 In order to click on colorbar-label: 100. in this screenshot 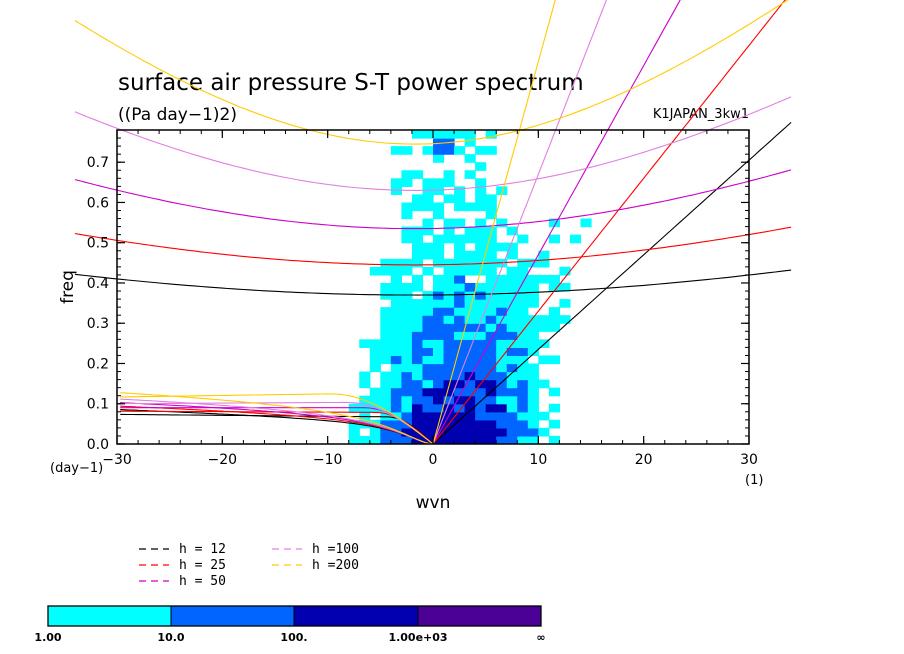, I will do `click(293, 637)`.